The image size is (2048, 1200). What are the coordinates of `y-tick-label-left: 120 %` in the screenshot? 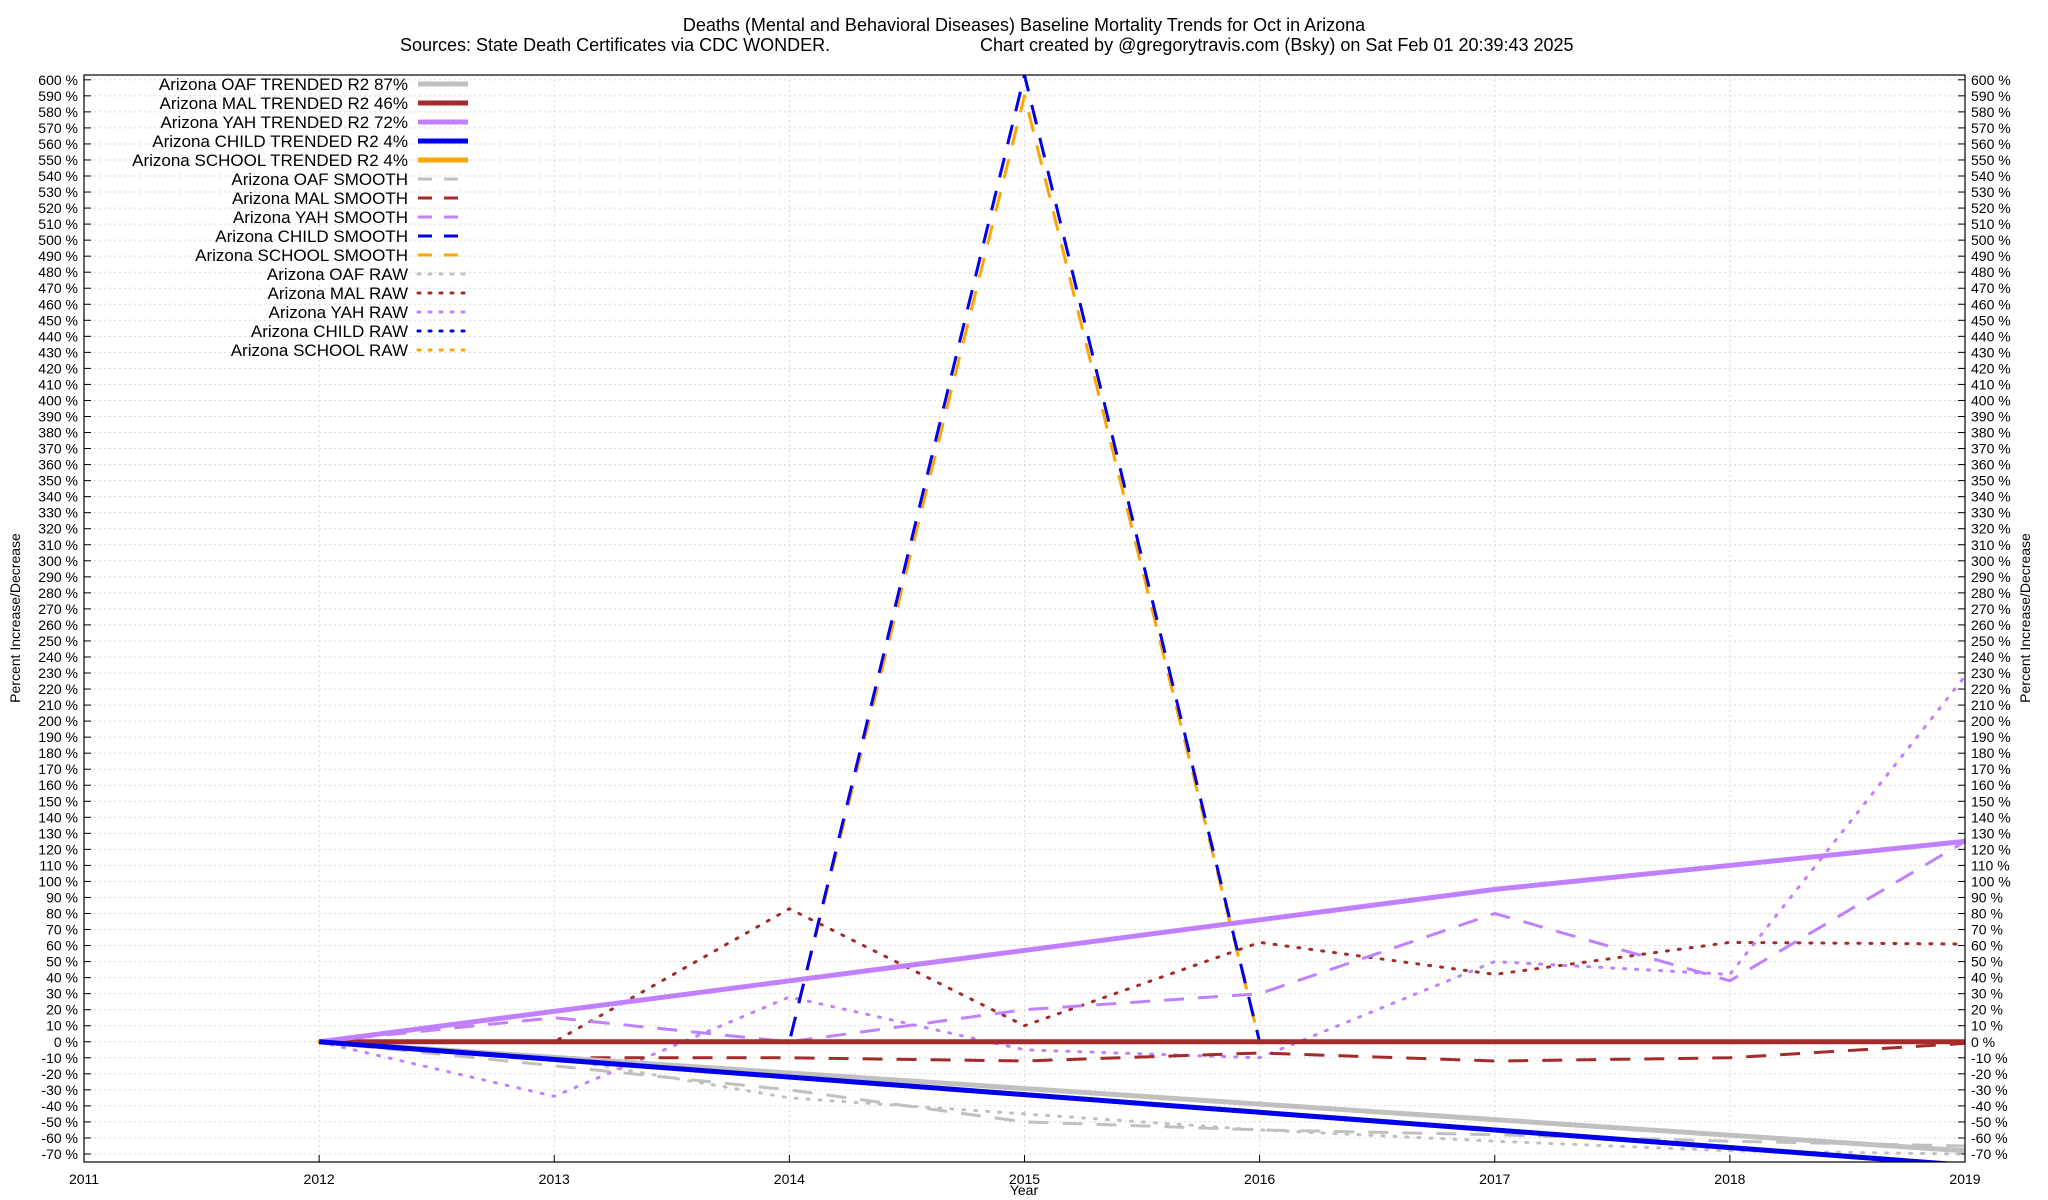 It's located at (58, 849).